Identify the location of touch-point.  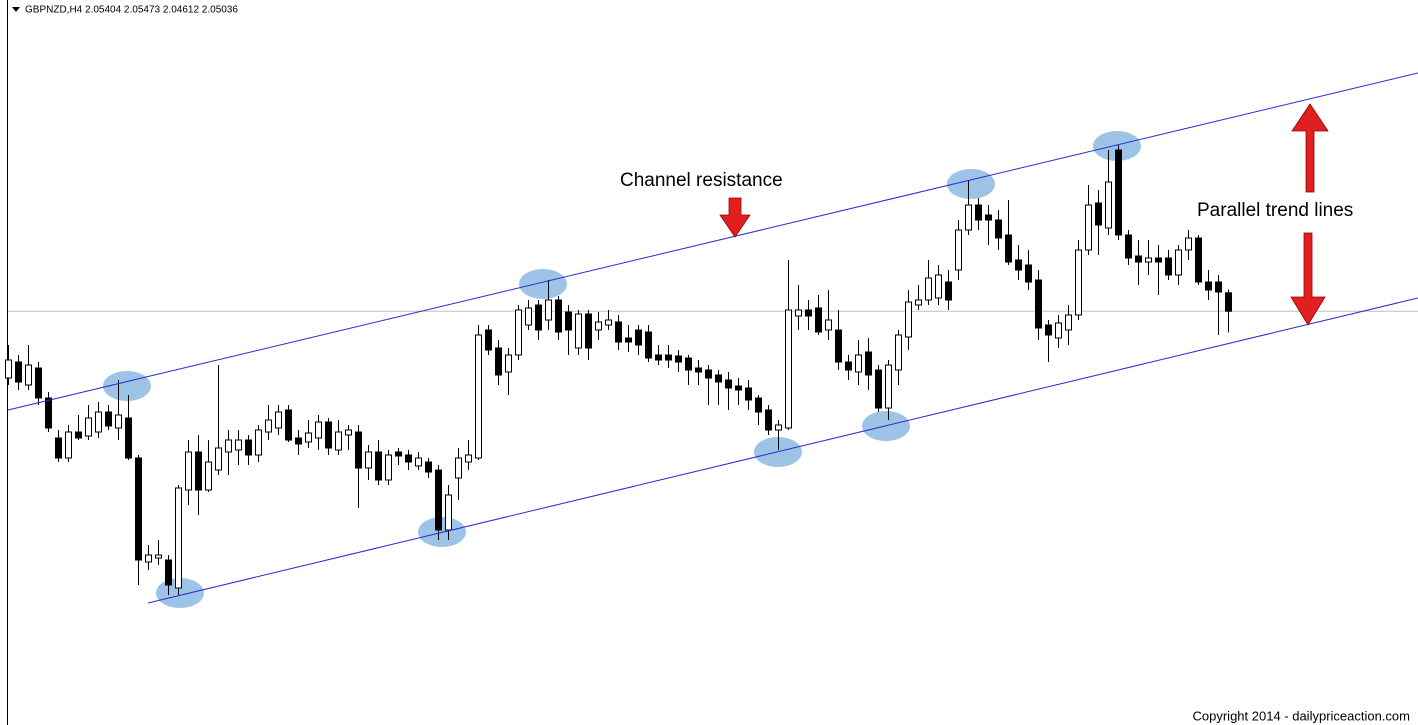
(543, 284).